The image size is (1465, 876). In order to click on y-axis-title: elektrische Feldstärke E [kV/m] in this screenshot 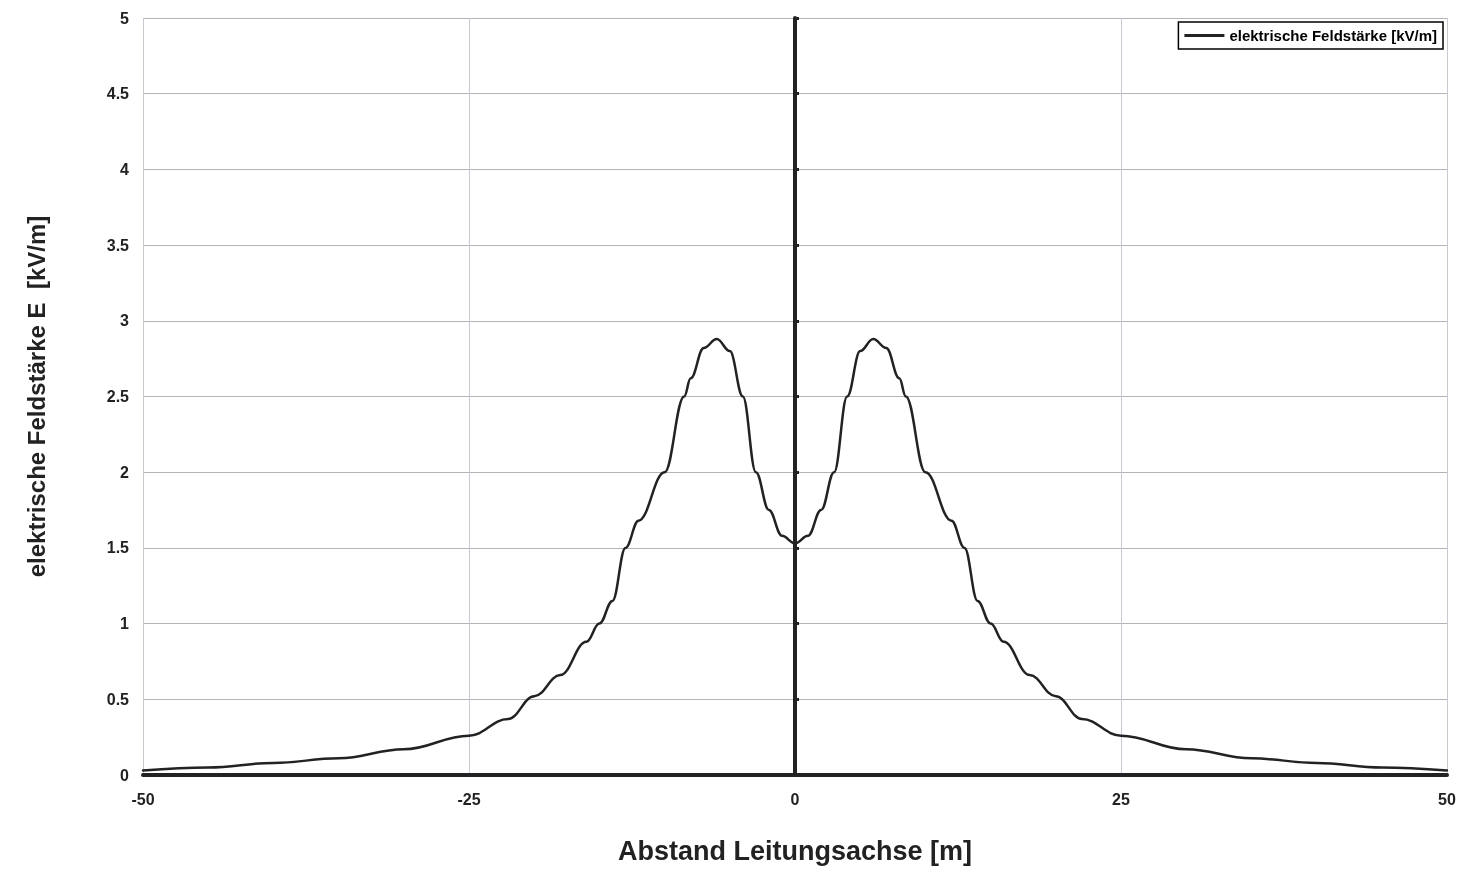, I will do `click(36, 396)`.